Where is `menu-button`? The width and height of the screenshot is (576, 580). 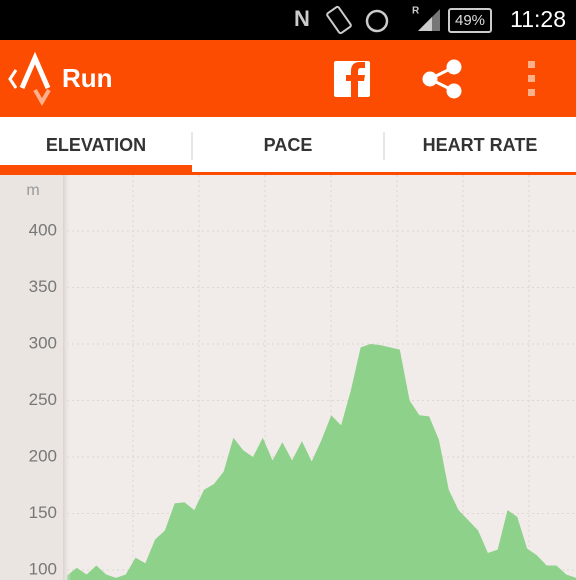 menu-button is located at coordinates (531, 78).